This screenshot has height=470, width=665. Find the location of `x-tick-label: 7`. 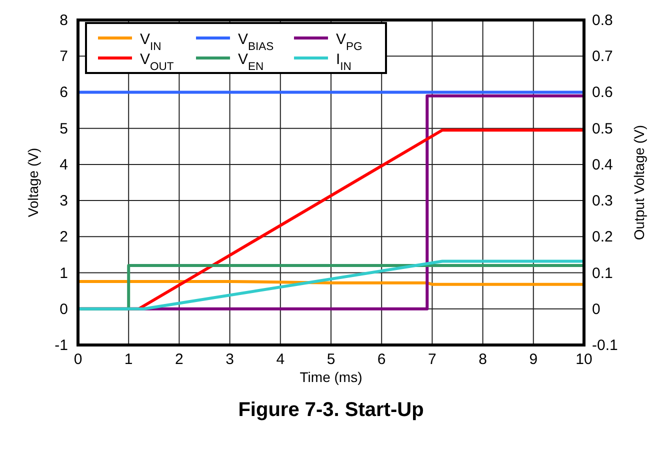

x-tick-label: 7 is located at coordinates (432, 359).